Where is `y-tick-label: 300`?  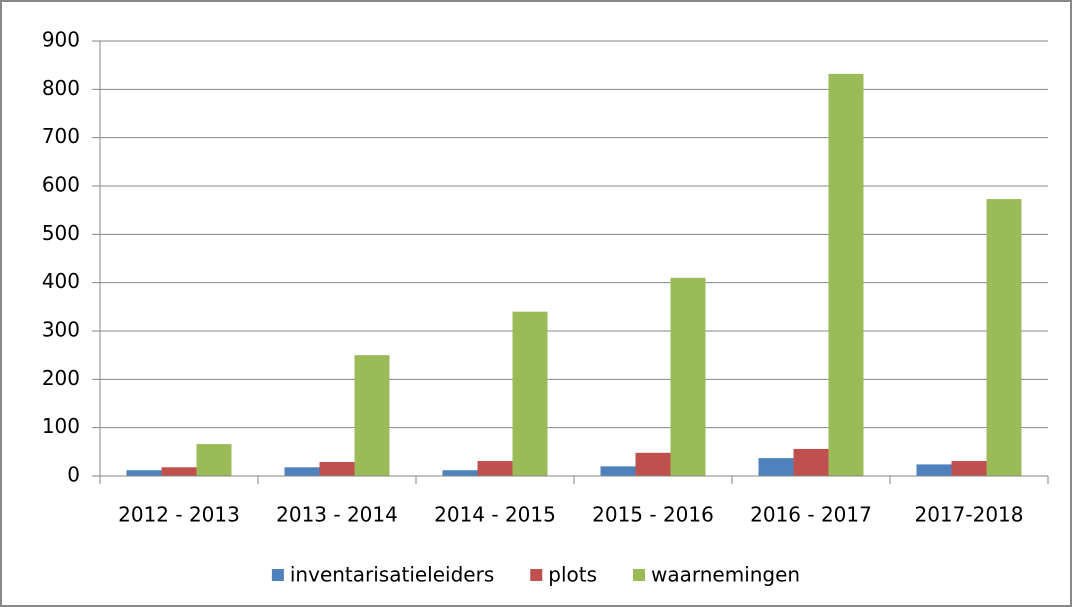
y-tick-label: 300 is located at coordinates (61, 330).